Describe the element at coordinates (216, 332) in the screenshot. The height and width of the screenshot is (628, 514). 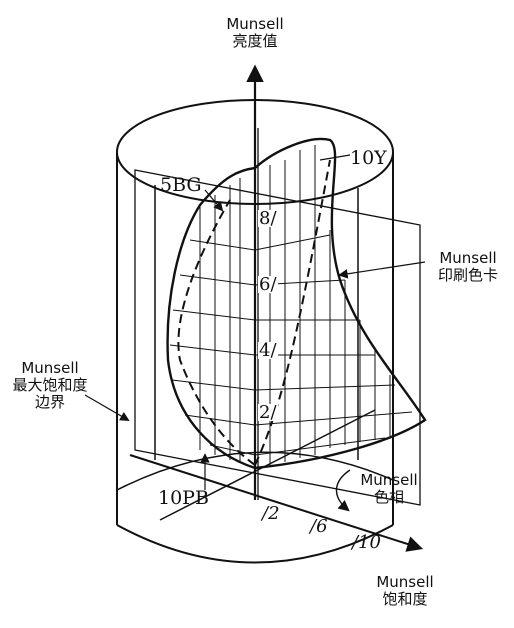
I see `dashed-path-5bg` at that location.